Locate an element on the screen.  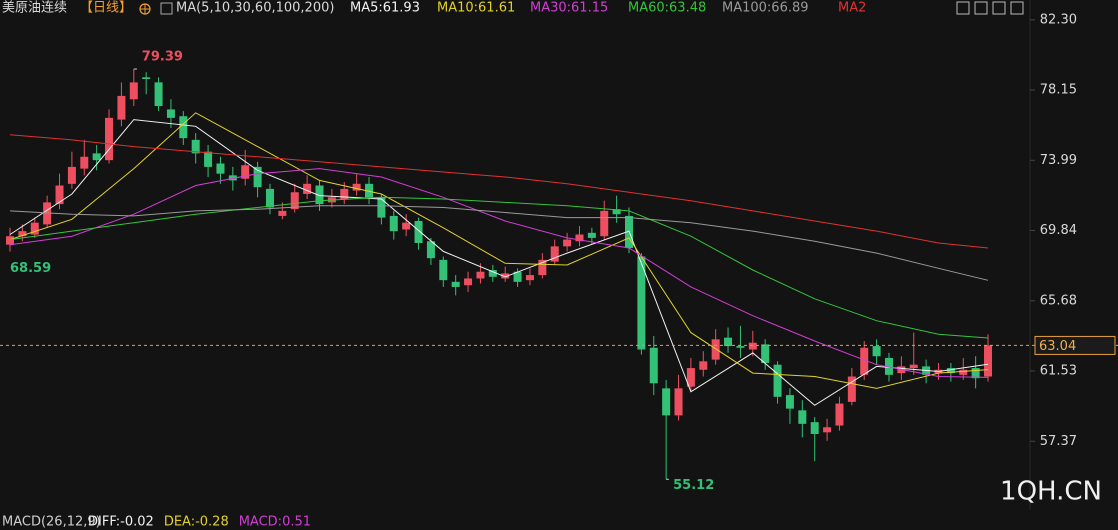
period: 【日线】 is located at coordinates (106, 8).